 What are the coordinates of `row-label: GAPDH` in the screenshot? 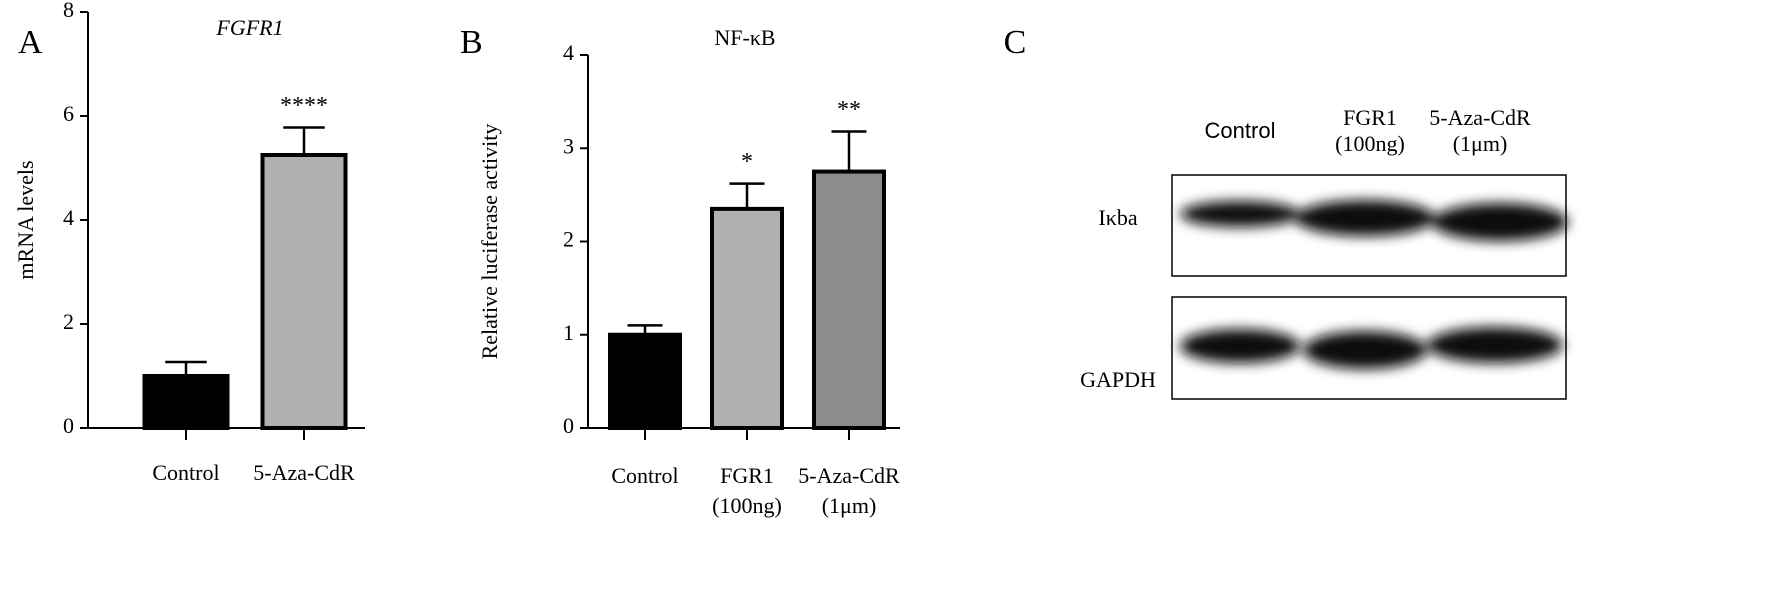 It's located at (1118, 379).